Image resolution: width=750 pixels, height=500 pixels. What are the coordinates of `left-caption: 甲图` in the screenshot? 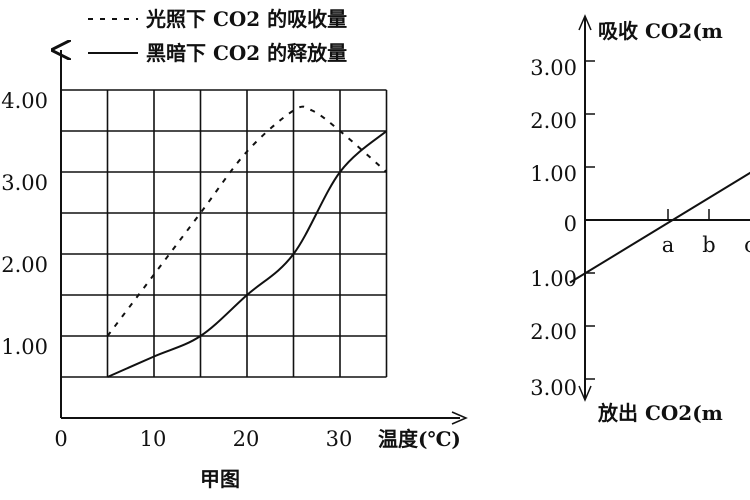 It's located at (220, 479).